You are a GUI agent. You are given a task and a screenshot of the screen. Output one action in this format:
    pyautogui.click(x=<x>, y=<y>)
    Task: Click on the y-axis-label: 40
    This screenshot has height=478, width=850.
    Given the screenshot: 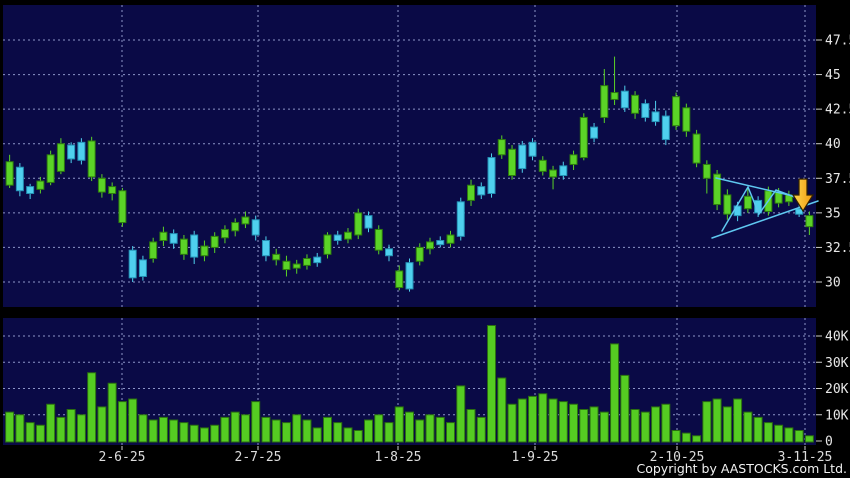 What is the action you would take?
    pyautogui.click(x=833, y=144)
    